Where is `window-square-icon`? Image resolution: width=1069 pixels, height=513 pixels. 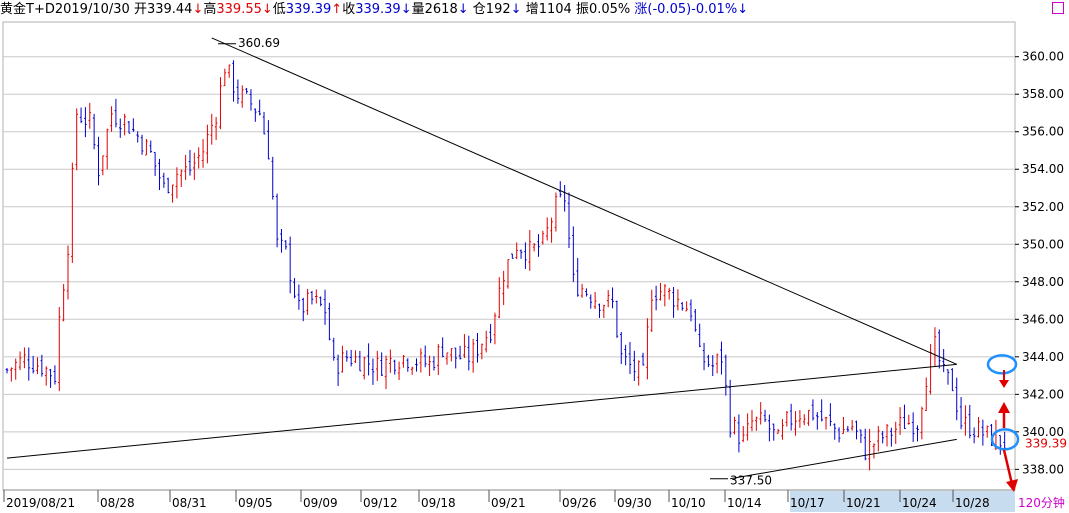 window-square-icon is located at coordinates (1058, 8).